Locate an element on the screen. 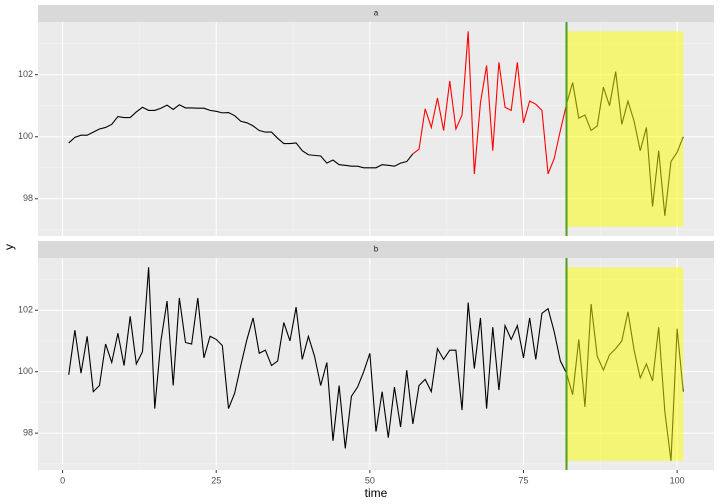 The height and width of the screenshot is (504, 720). facet-label: a is located at coordinates (376, 13).